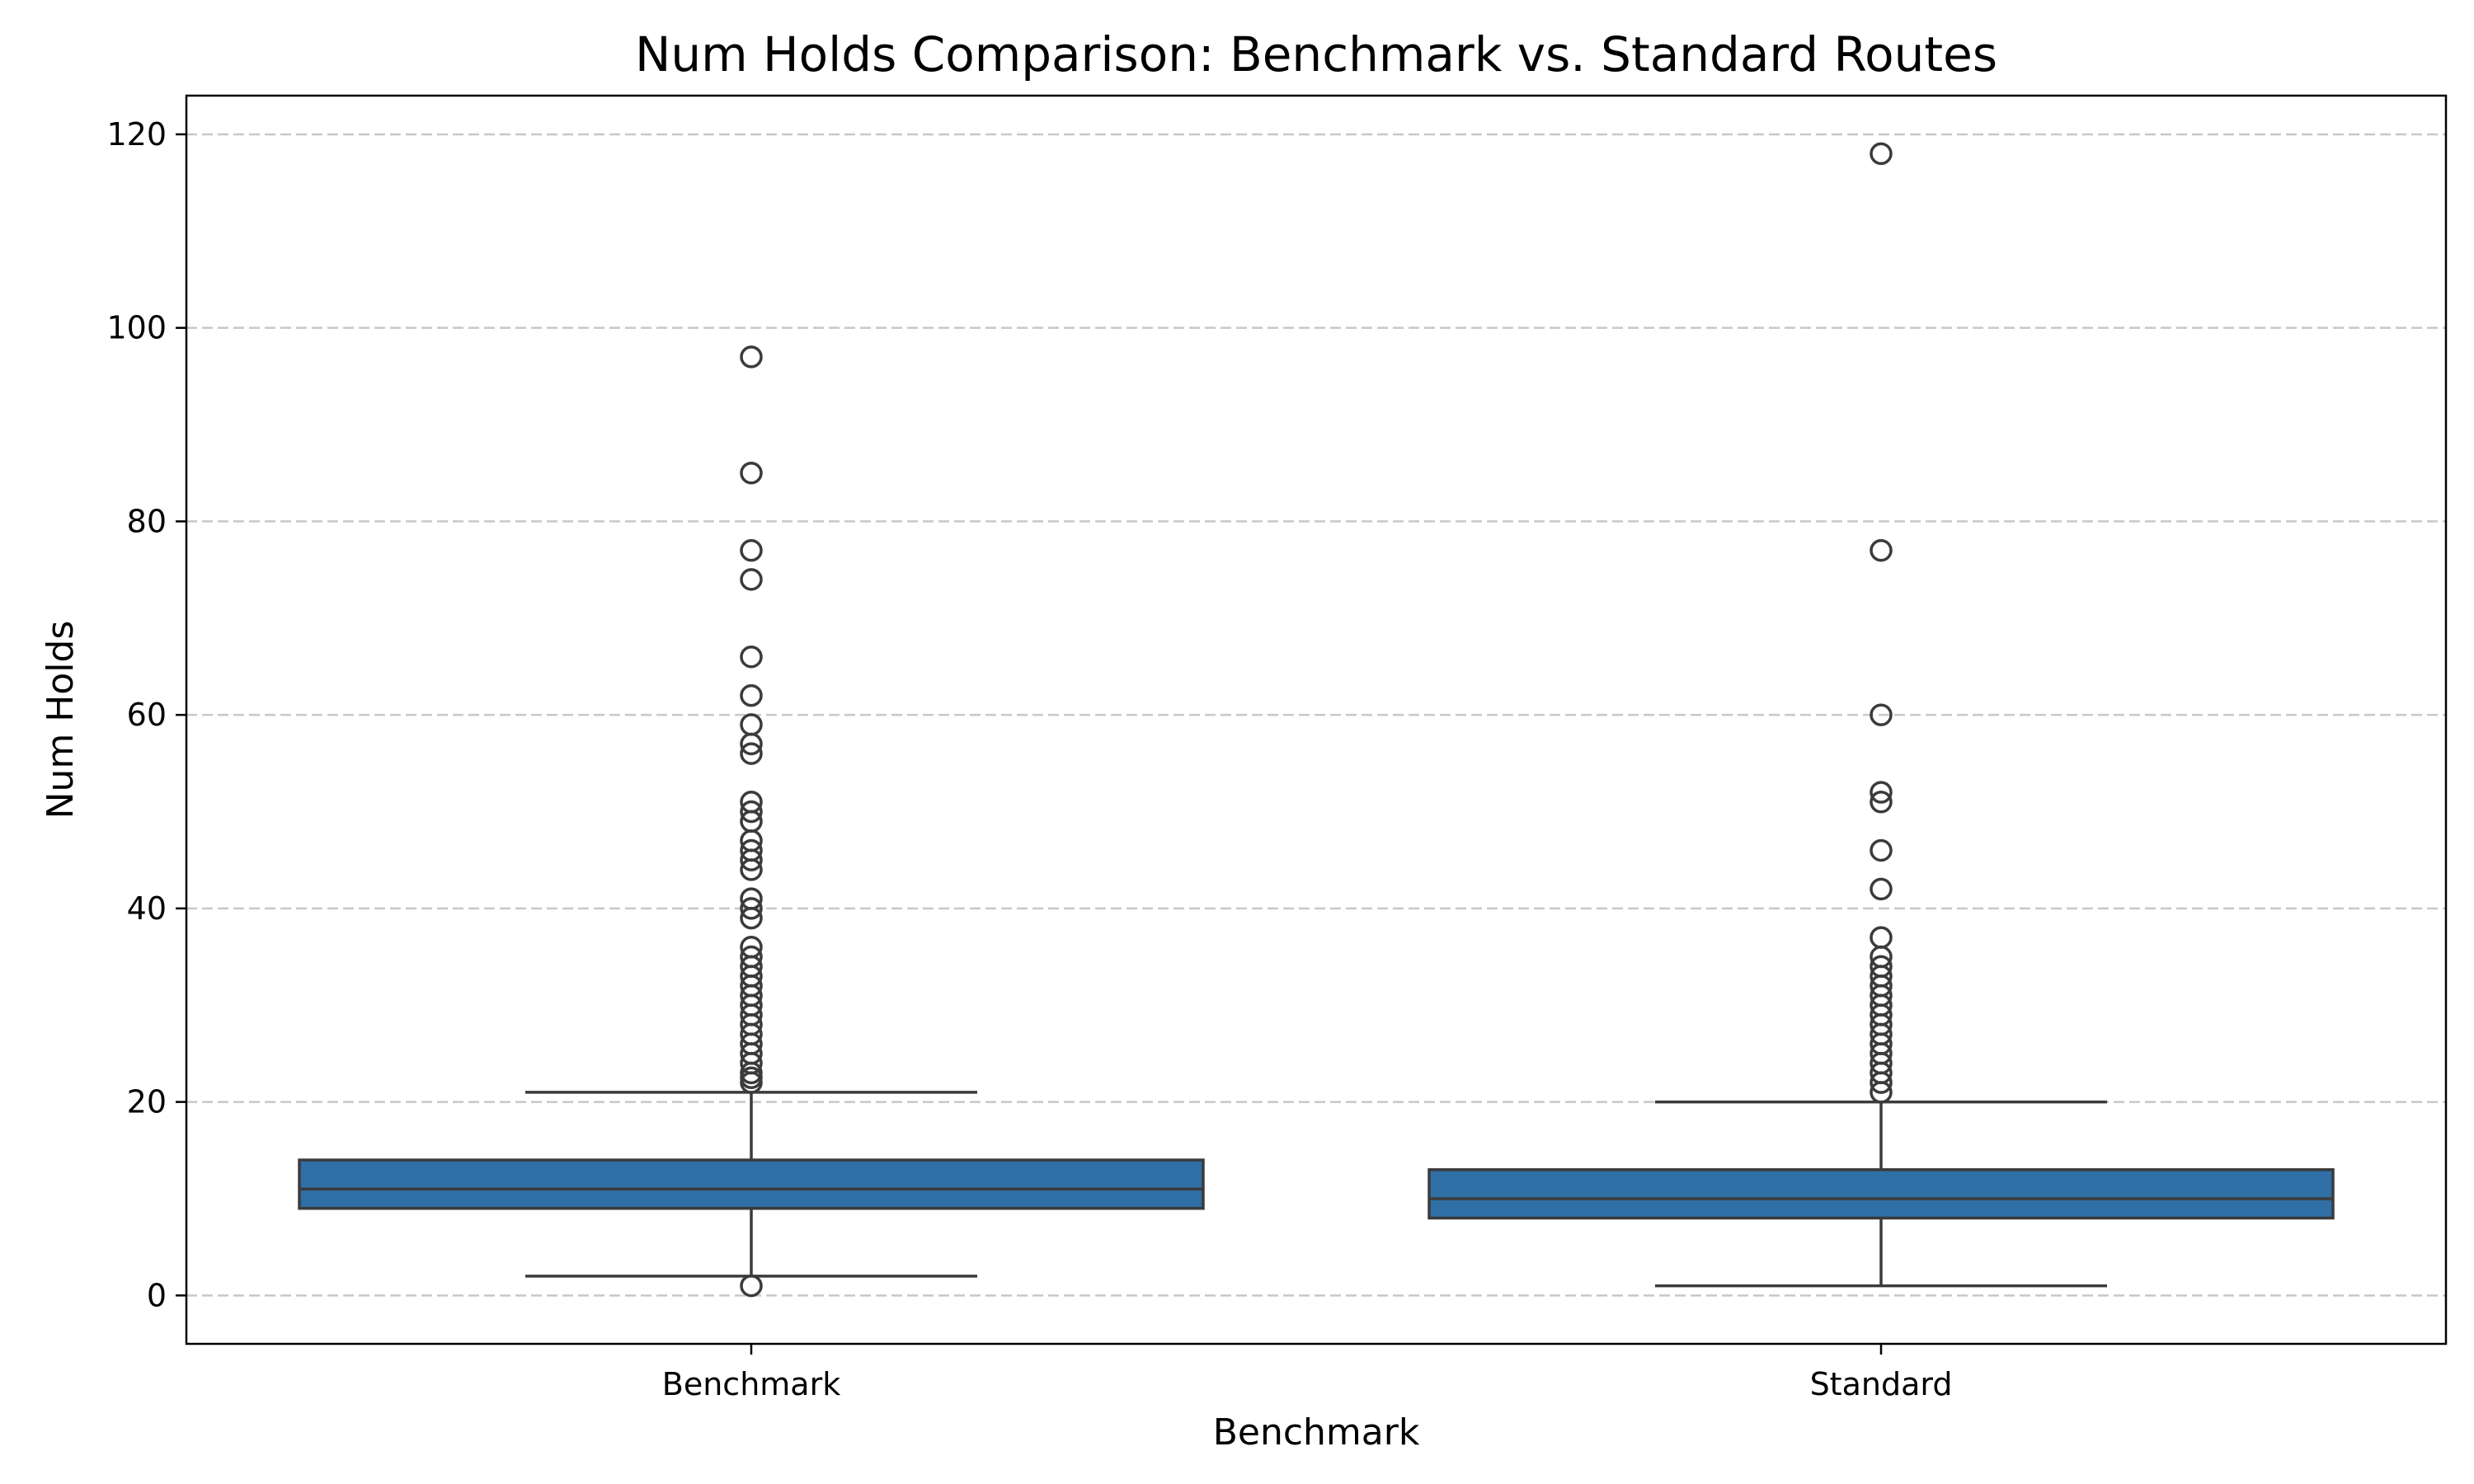 This screenshot has width=2474, height=1484. I want to click on y-tick-label-120: 120, so click(136, 134).